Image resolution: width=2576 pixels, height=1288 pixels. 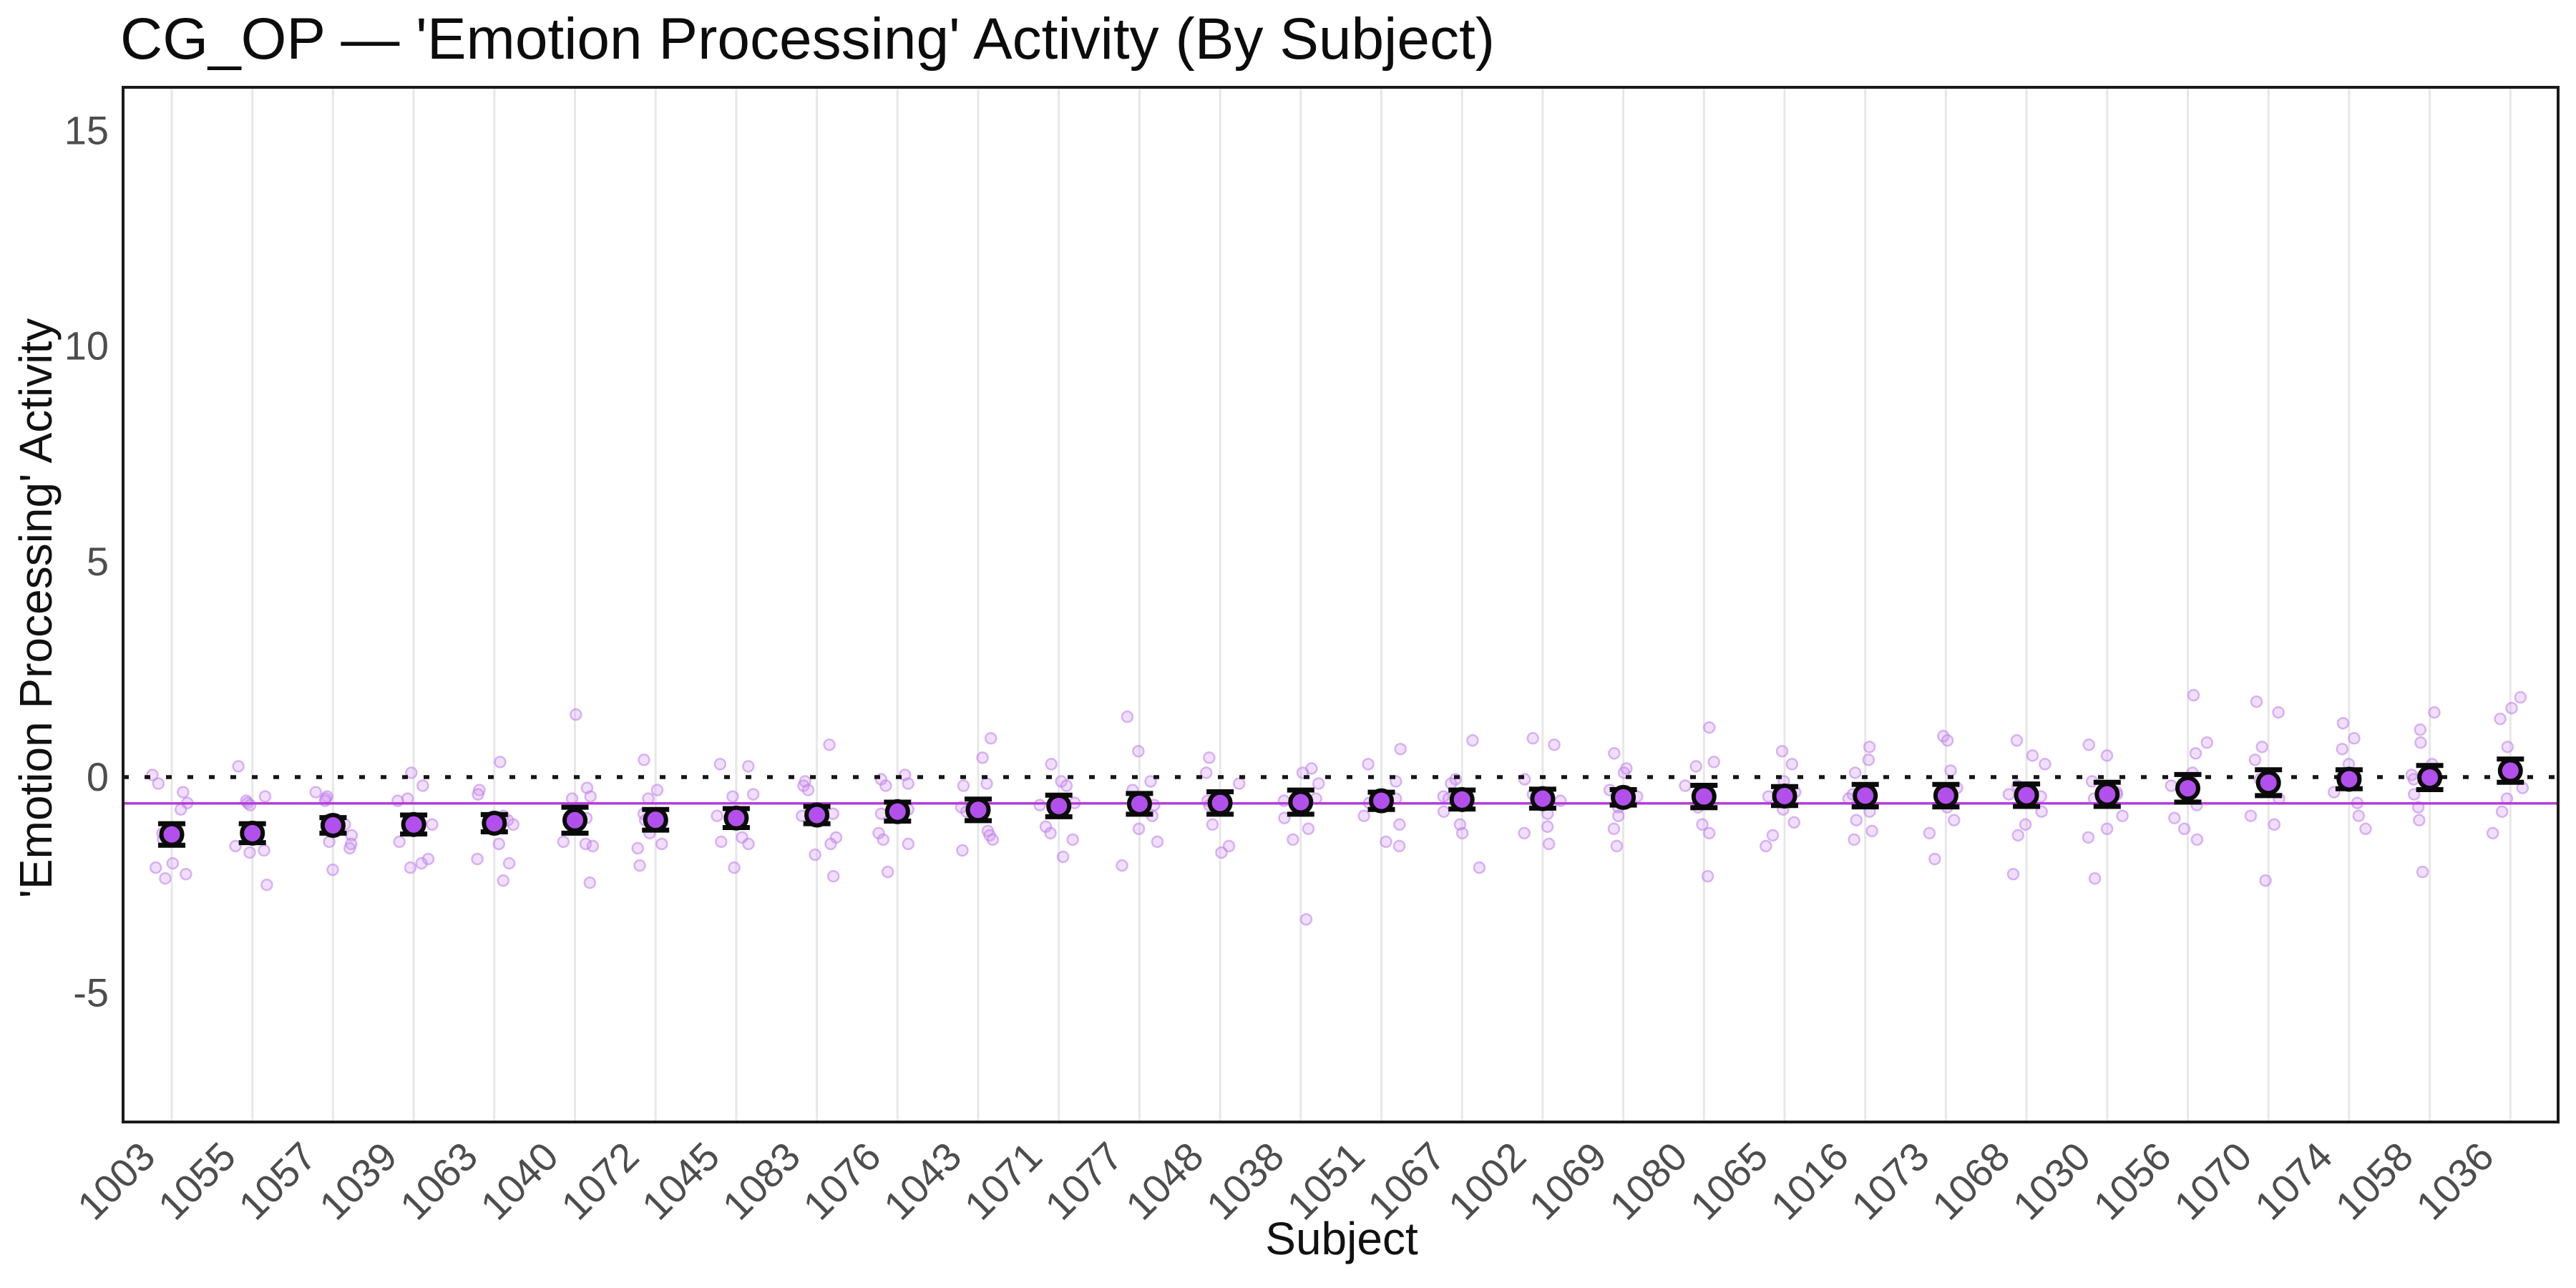 I want to click on y-tick-label: 15, so click(x=86, y=129).